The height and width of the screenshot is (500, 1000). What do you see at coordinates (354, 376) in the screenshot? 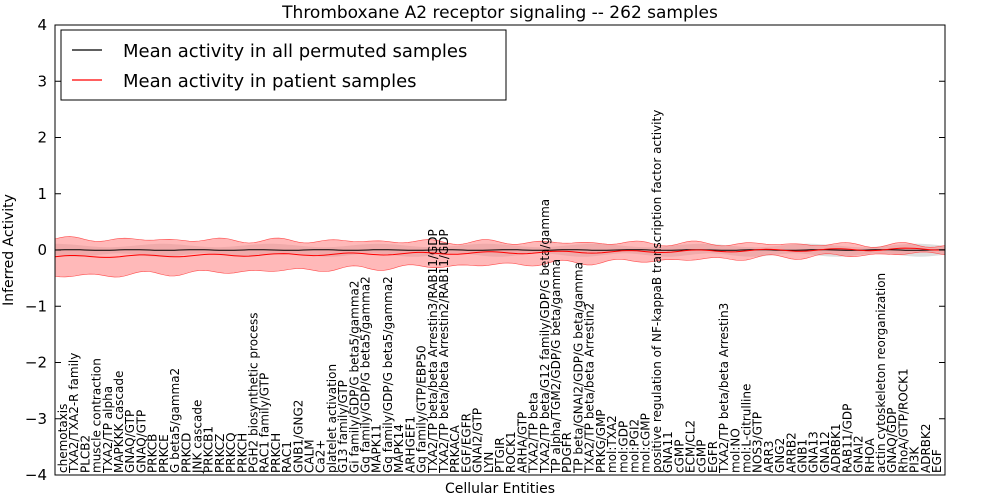
I see `x-category-label: Gi family/GDP/G beta5/gamma2` at bounding box center [354, 376].